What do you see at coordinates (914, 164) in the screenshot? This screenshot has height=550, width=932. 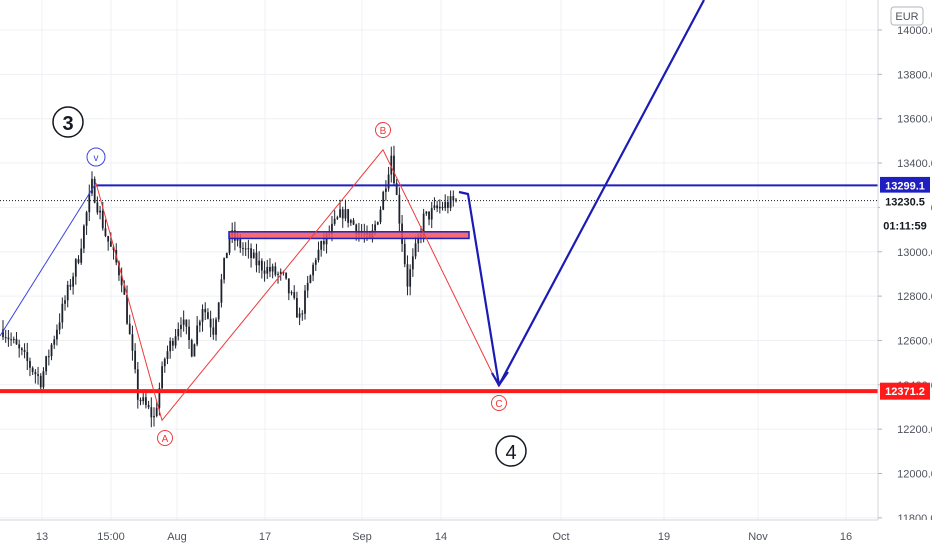 I see `price-tick-label: 13400.0` at bounding box center [914, 164].